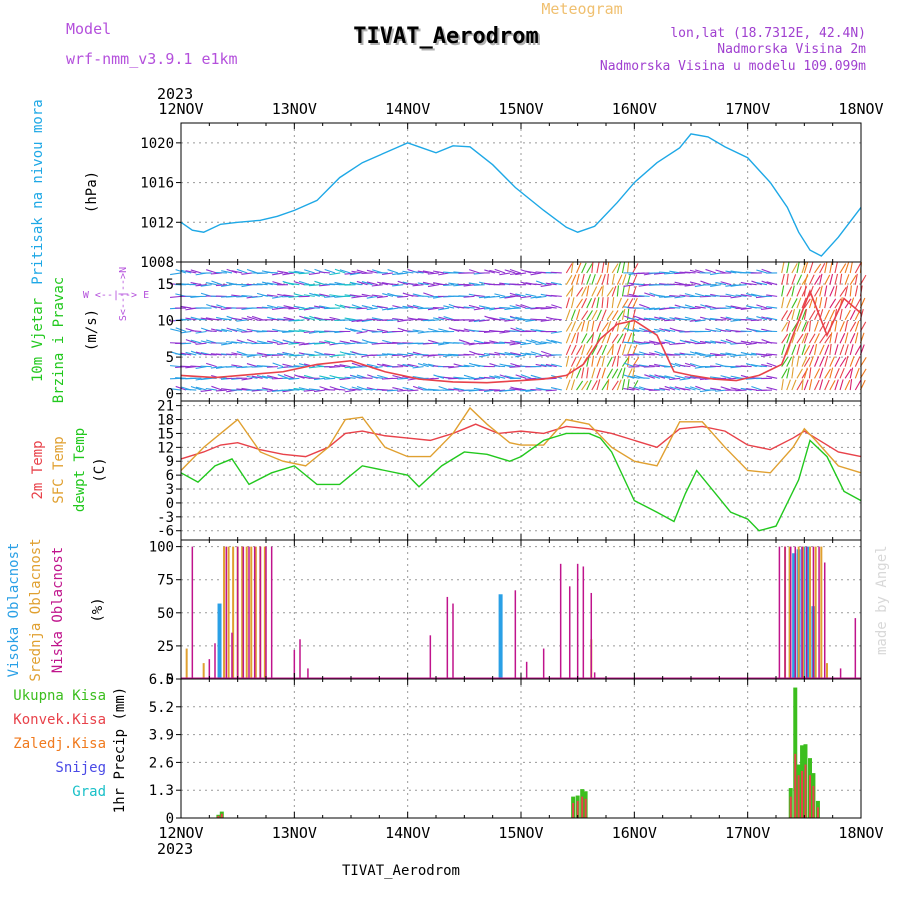  Describe the element at coordinates (407, 833) in the screenshot. I see `bottom-x-tick-label: 14NOV` at that location.